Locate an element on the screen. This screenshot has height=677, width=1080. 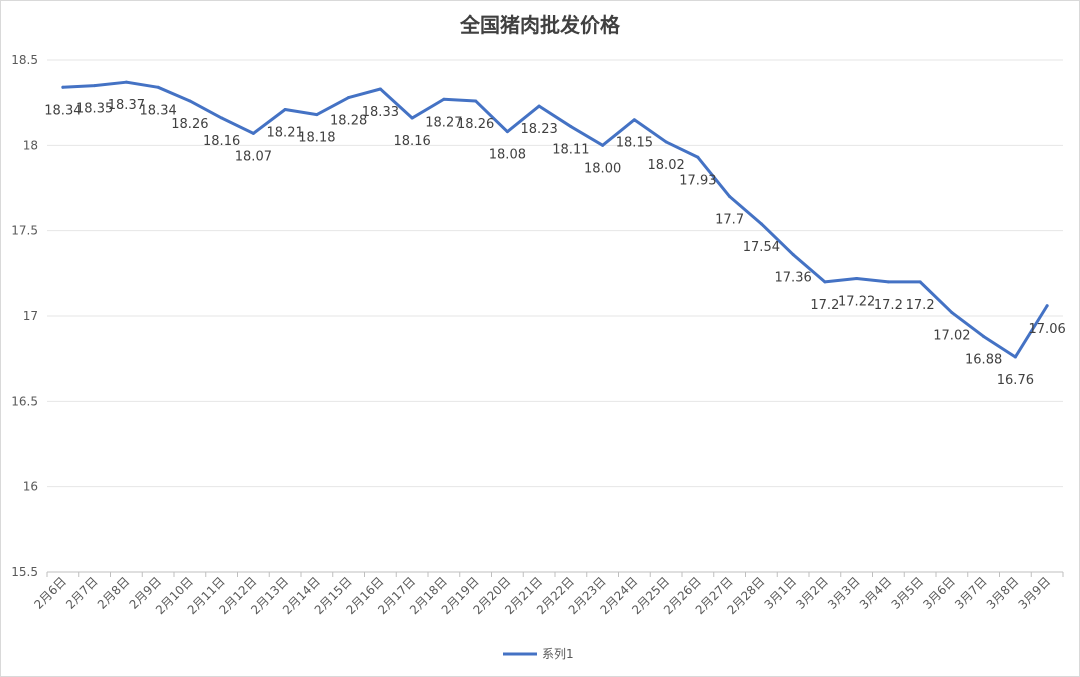
data-label: 18.08 is located at coordinates (507, 155).